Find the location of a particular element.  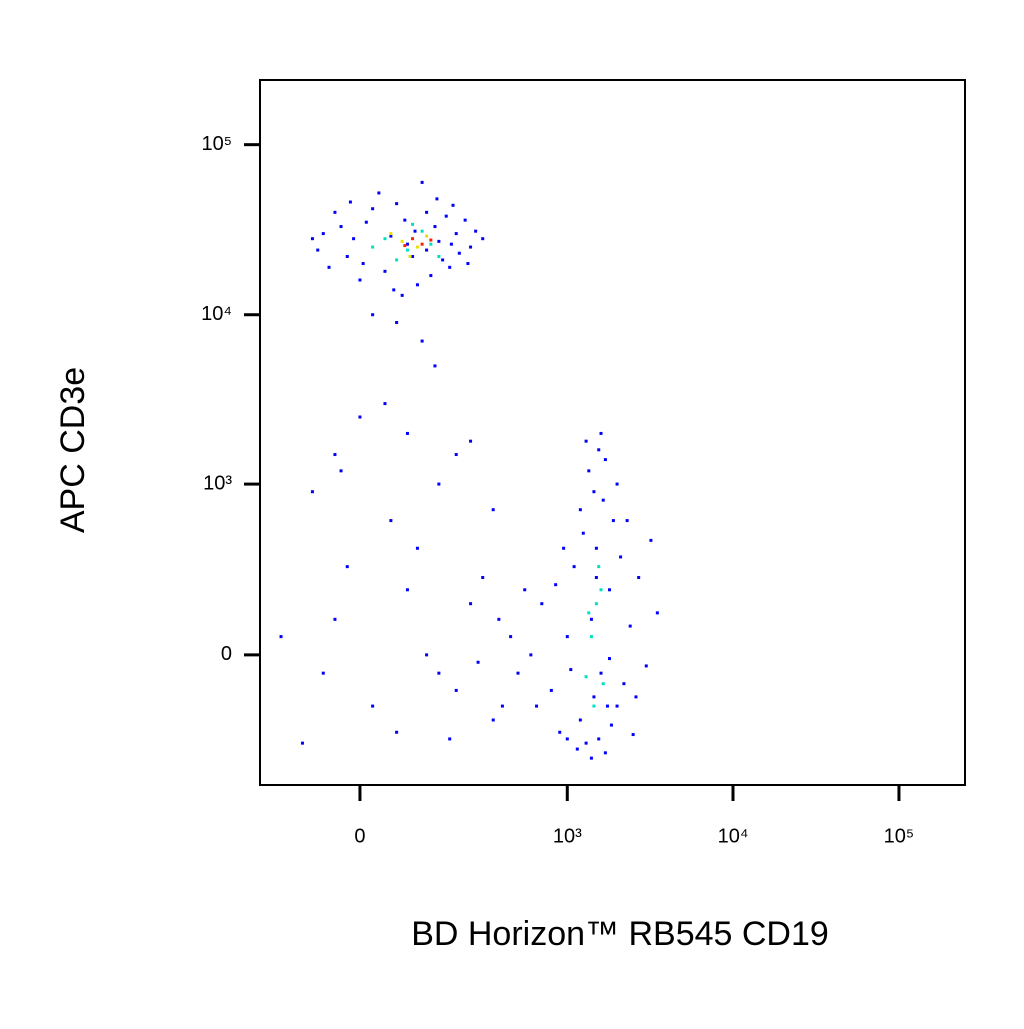

x-tick-label: 10⁵ is located at coordinates (899, 836).